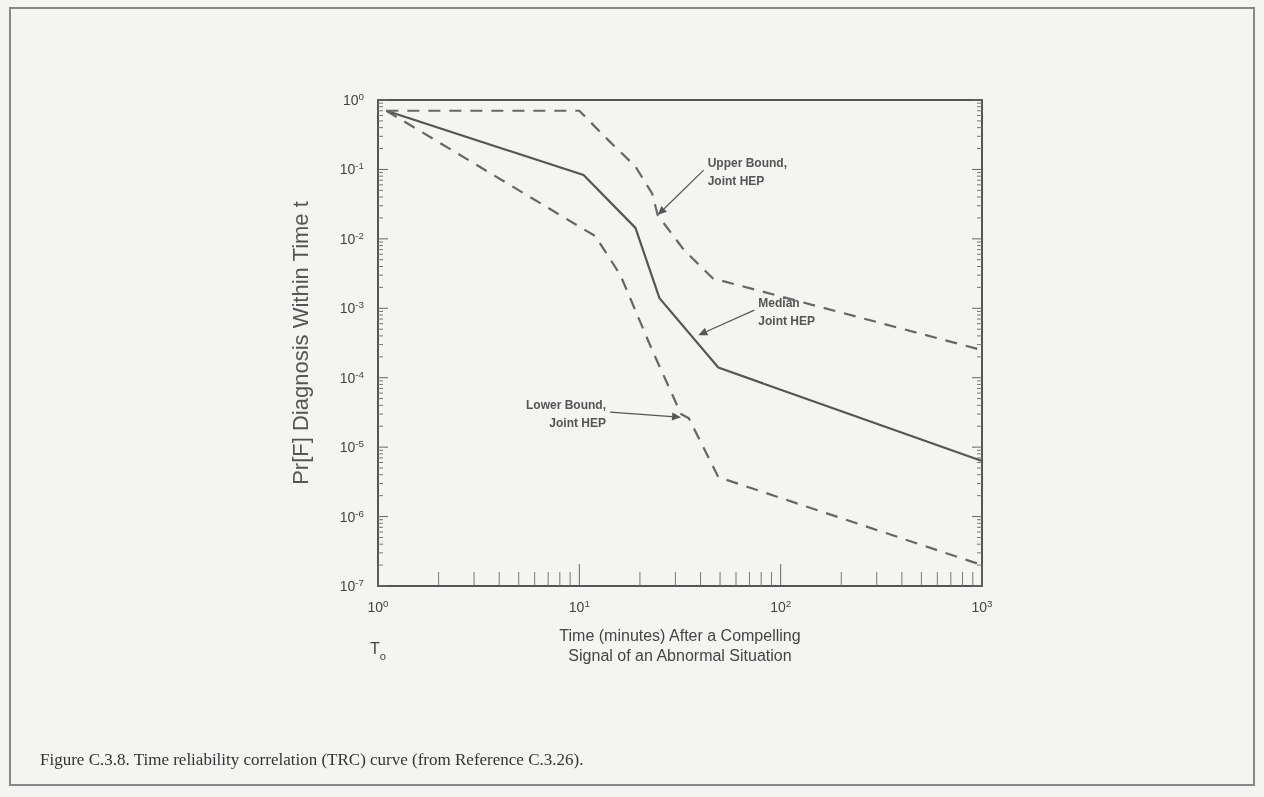  Describe the element at coordinates (982, 606) in the screenshot. I see `x-tick-label: 10$^{3}$` at that location.